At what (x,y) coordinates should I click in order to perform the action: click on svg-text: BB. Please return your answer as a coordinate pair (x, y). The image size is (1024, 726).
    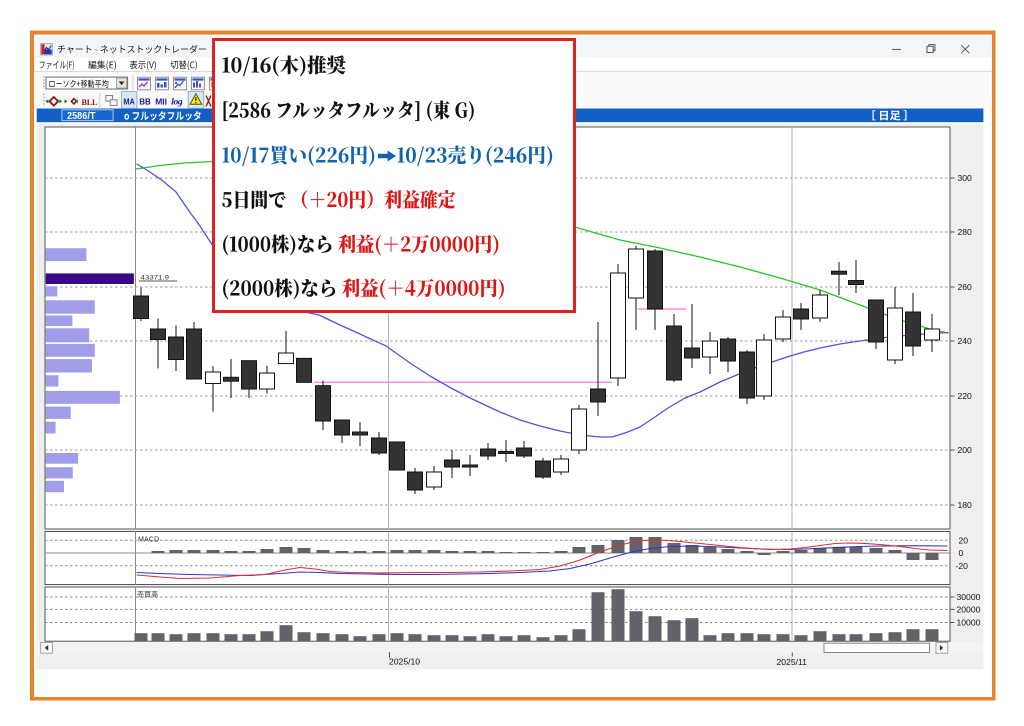
    Looking at the image, I should click on (145, 102).